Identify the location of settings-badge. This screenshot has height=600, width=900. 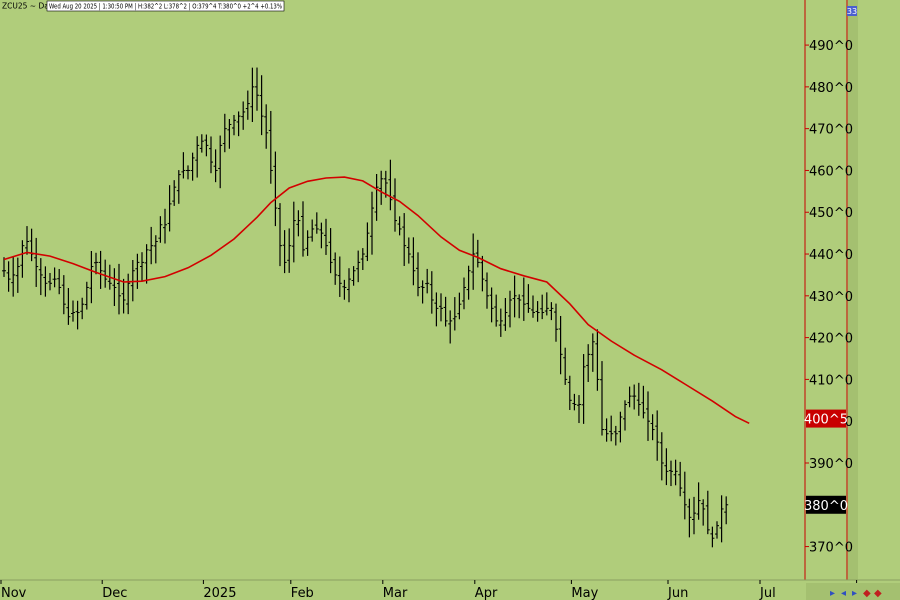
(852, 11).